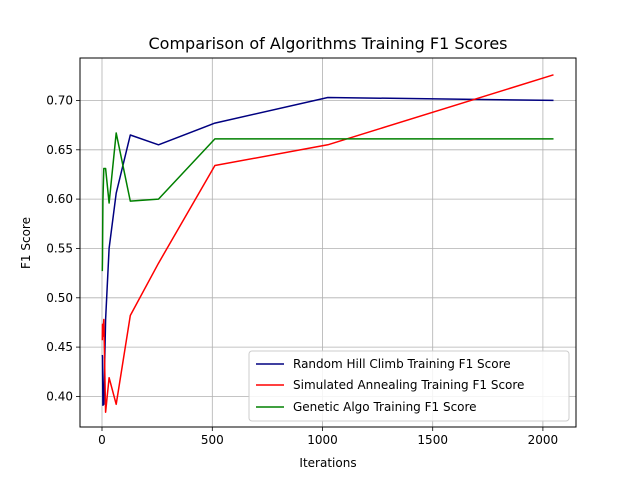  I want to click on y-tick-label: 0.55, so click(59, 248).